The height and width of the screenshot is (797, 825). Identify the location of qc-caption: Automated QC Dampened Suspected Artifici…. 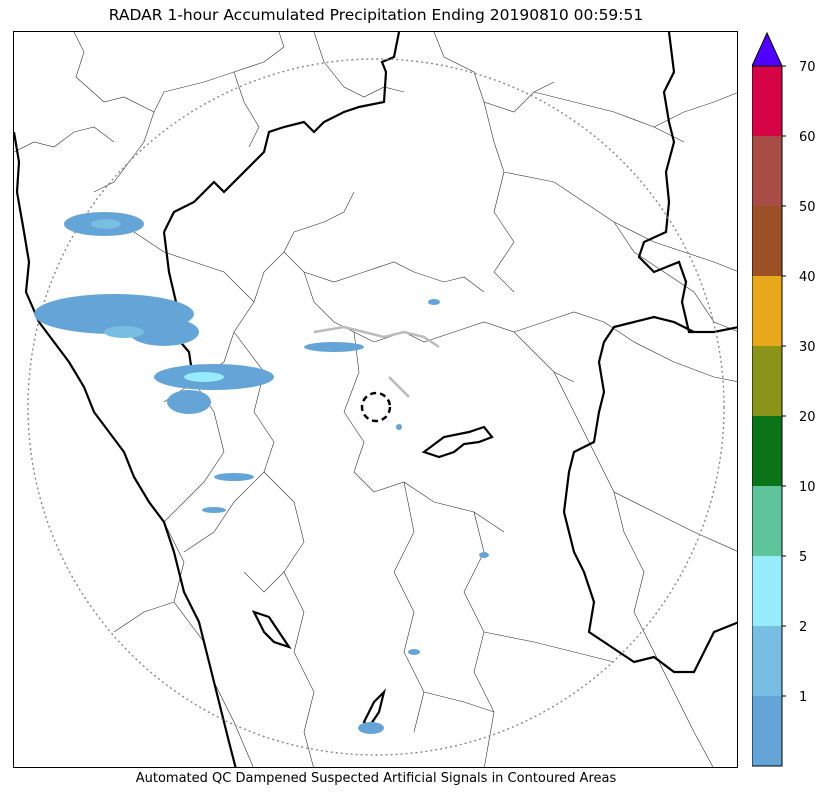
(376, 778).